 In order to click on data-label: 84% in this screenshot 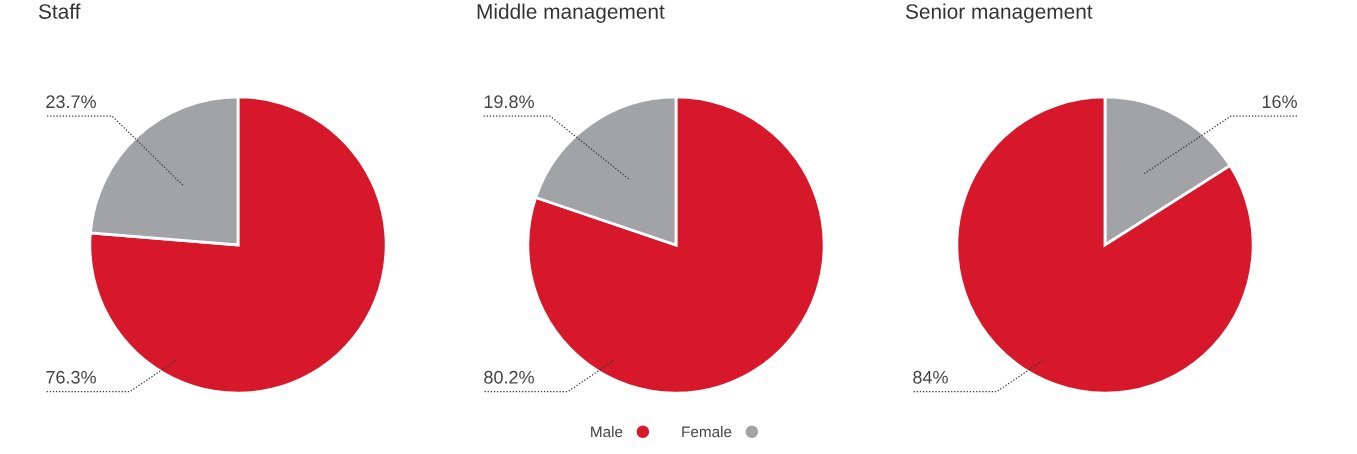, I will do `click(930, 377)`.